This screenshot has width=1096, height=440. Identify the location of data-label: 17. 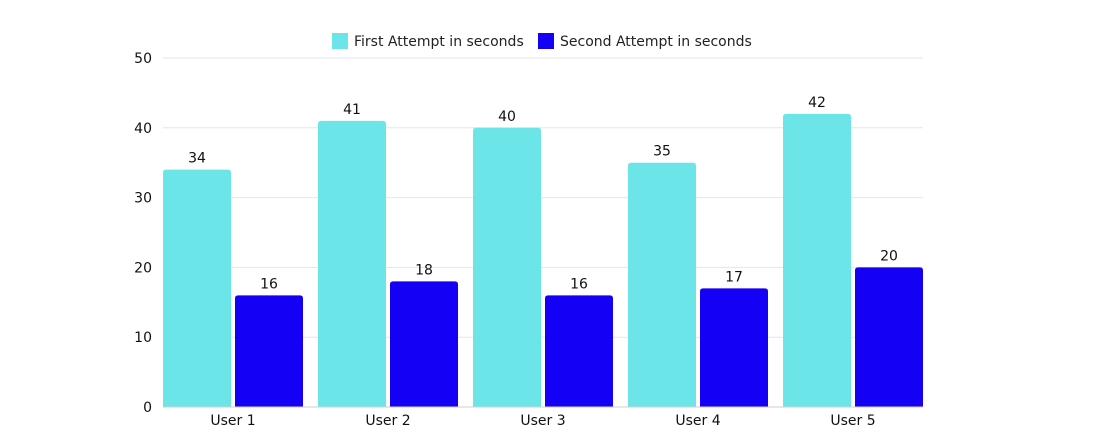
(734, 277).